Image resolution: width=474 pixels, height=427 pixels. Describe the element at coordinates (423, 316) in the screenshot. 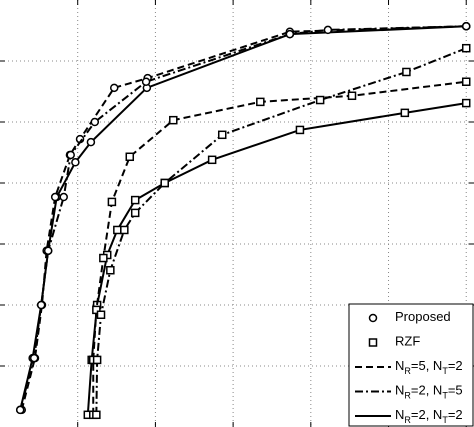

I see `legend-label: Proposed` at that location.